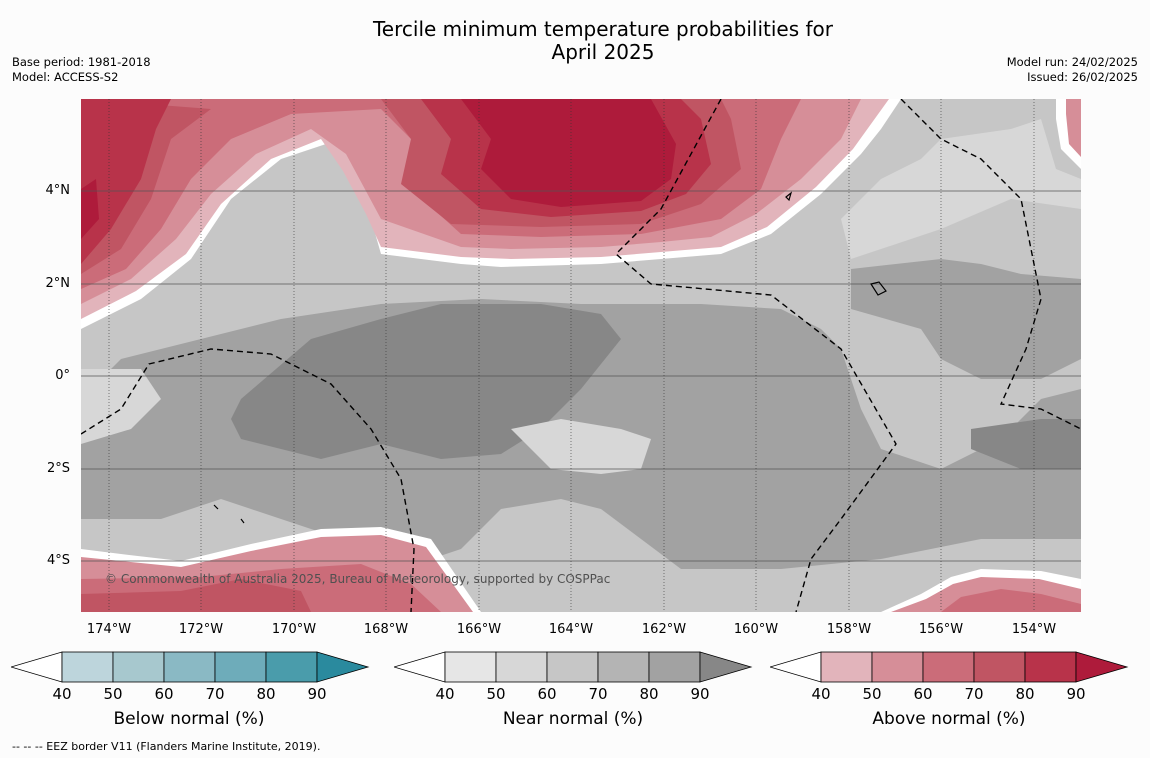 Image resolution: width=1150 pixels, height=758 pixels. What do you see at coordinates (1076, 694) in the screenshot?
I see `above-tick-5: 90` at bounding box center [1076, 694].